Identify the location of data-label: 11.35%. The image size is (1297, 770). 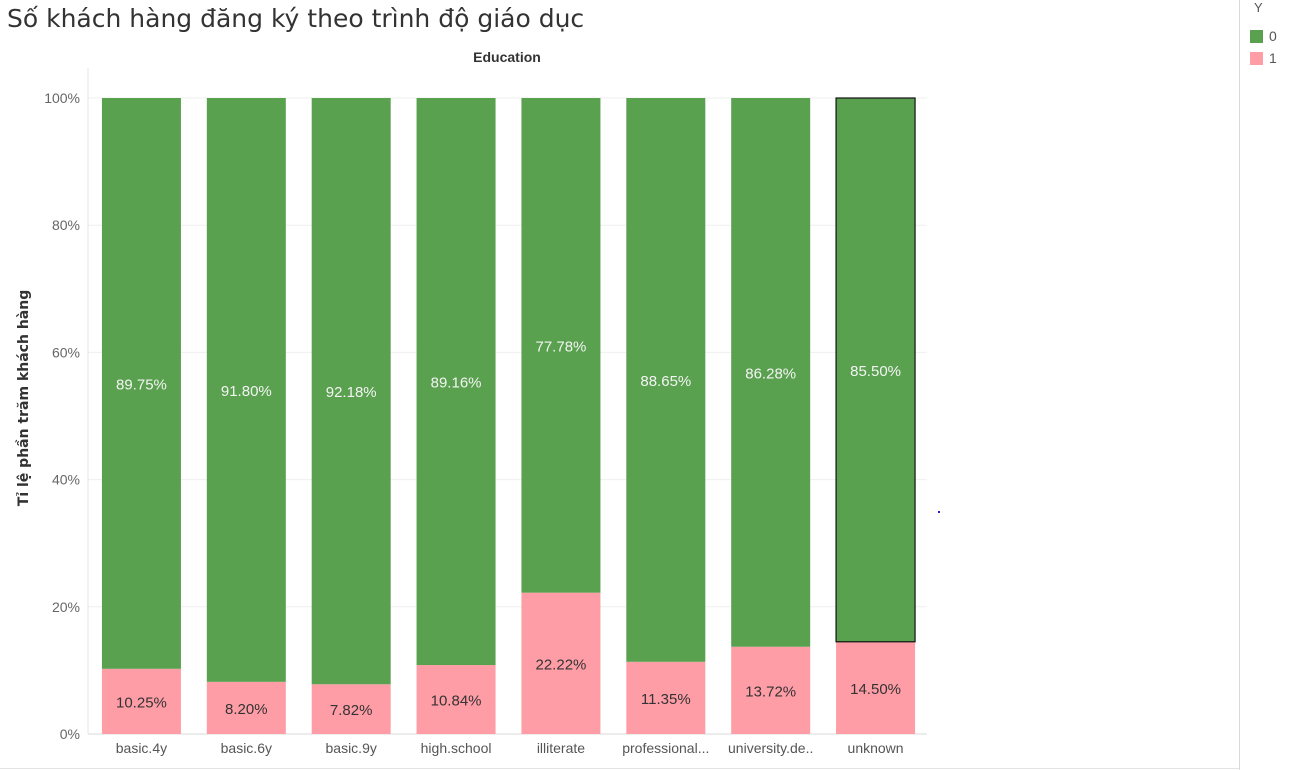
(666, 699).